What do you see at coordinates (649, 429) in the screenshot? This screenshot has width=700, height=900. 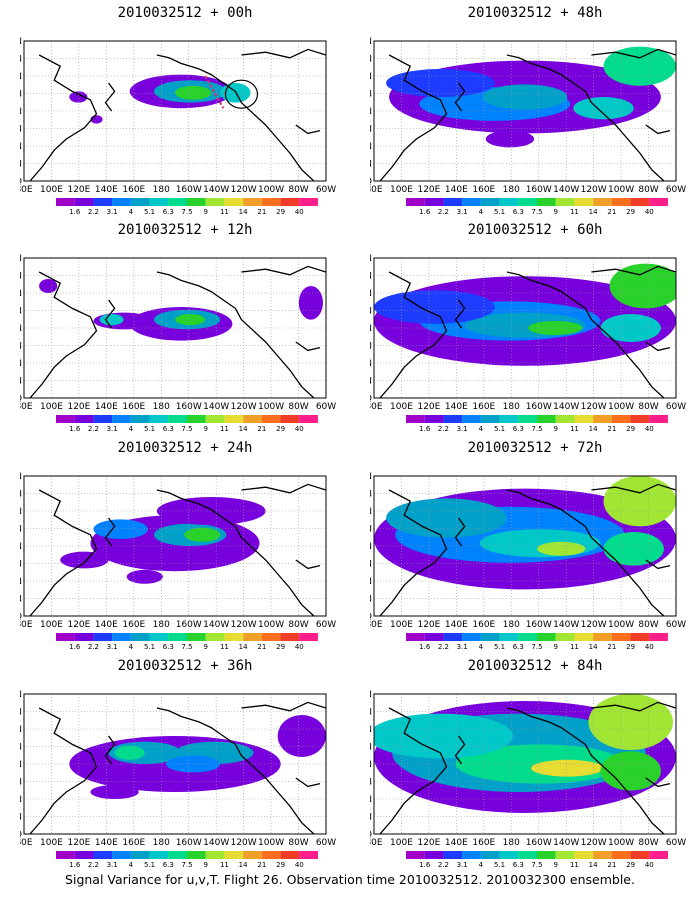 I see `colorbar-label: 40` at bounding box center [649, 429].